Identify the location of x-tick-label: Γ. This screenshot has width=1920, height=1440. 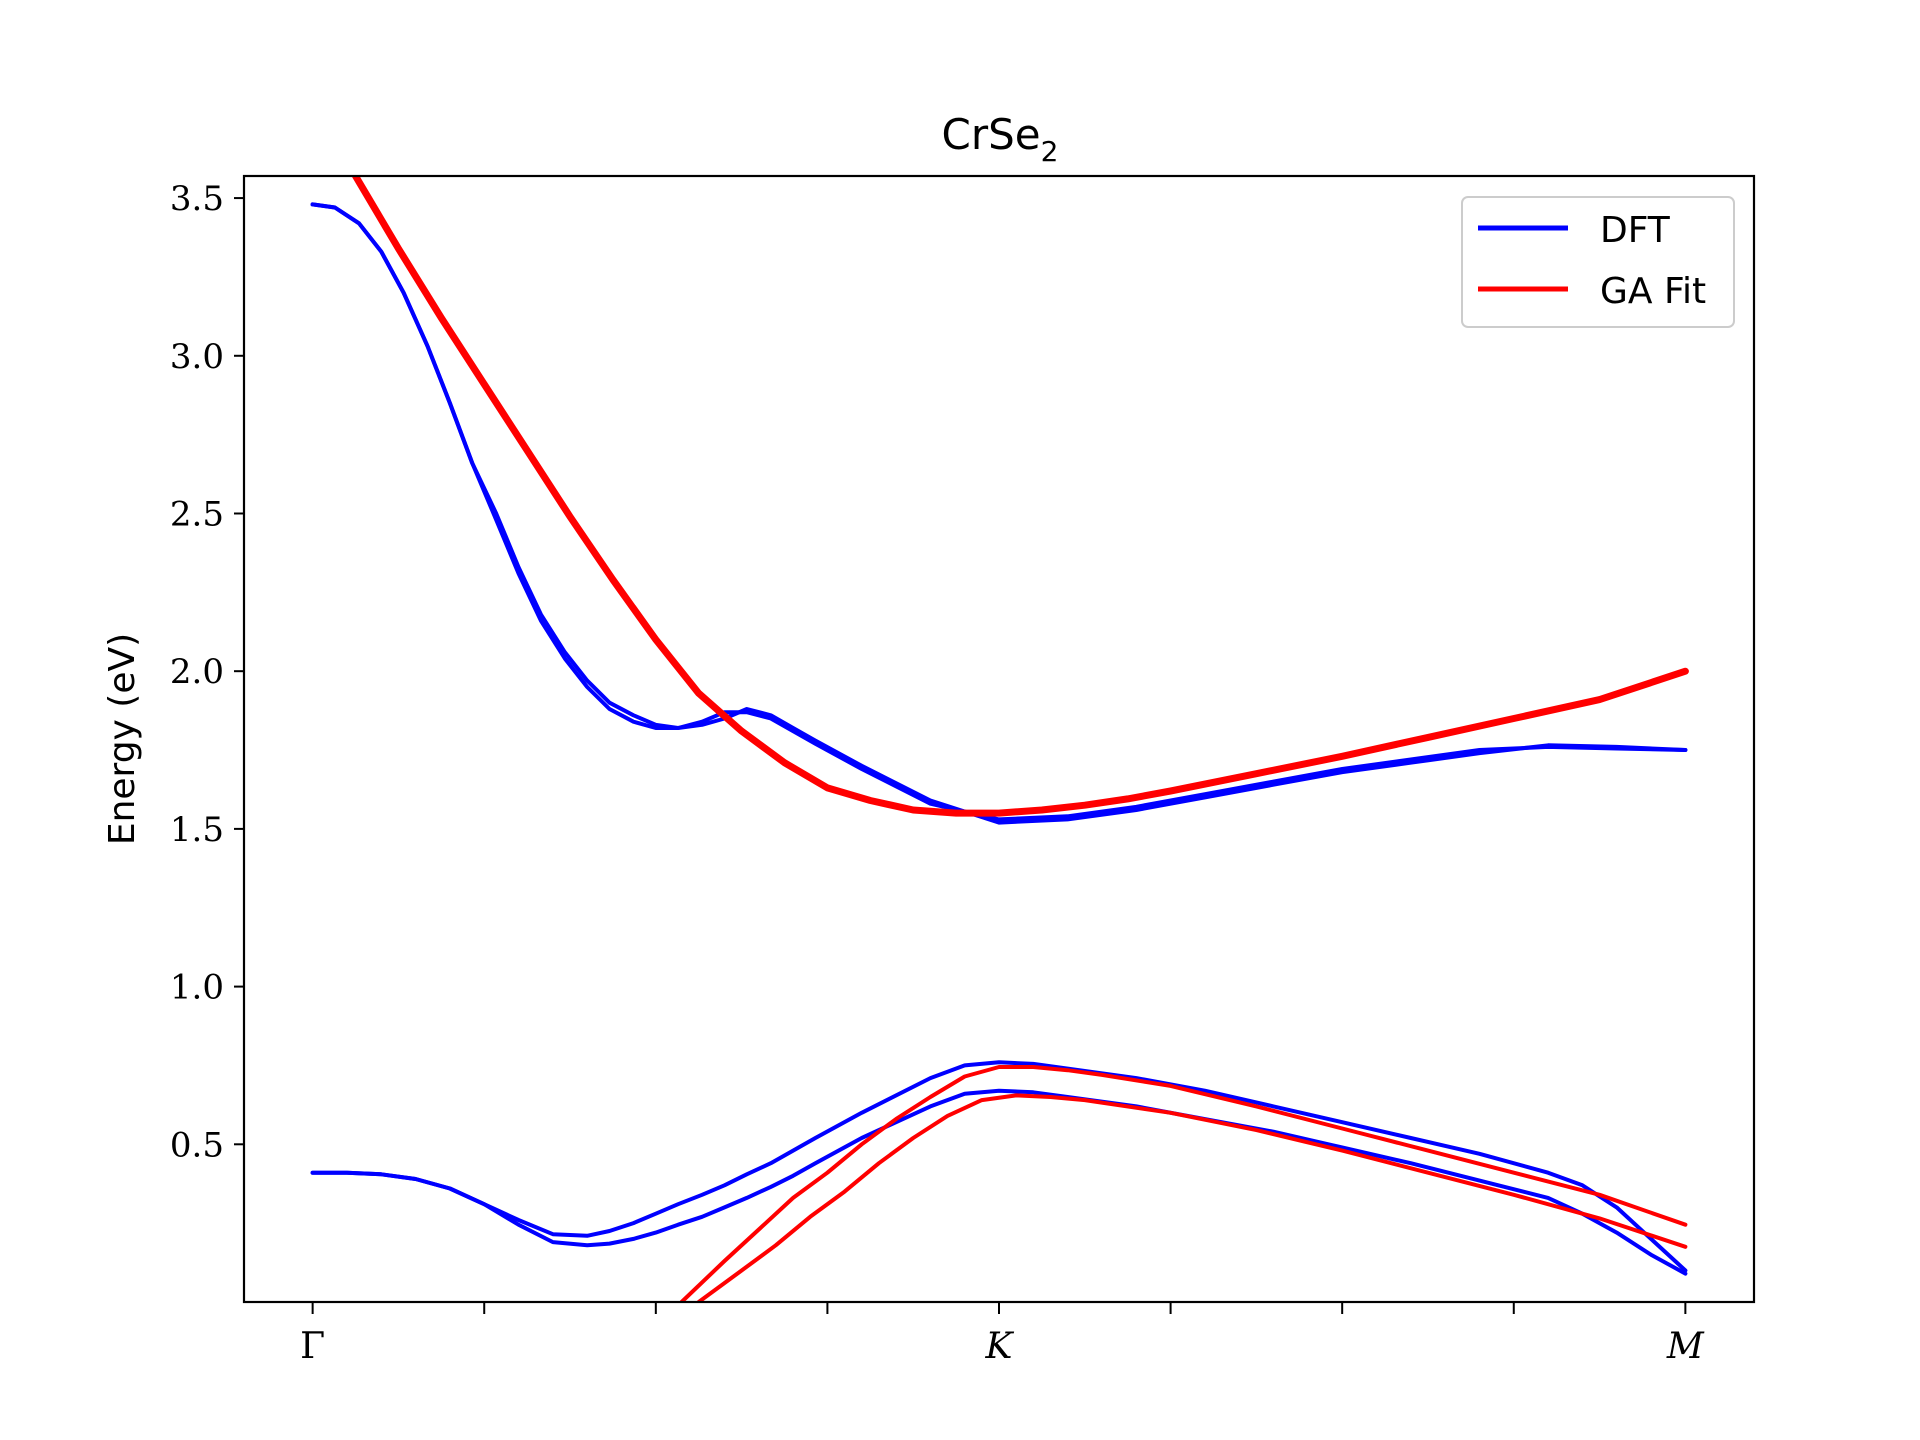
(312, 1346).